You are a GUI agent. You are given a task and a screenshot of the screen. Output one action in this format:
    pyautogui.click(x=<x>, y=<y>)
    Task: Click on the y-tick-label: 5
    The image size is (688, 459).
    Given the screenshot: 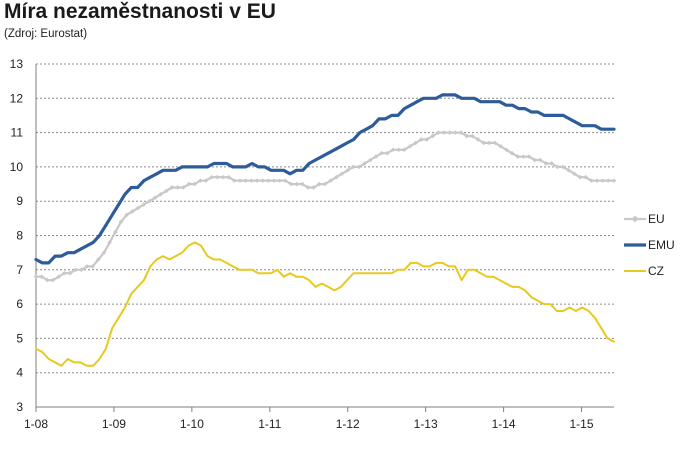 What is the action you would take?
    pyautogui.click(x=19, y=338)
    